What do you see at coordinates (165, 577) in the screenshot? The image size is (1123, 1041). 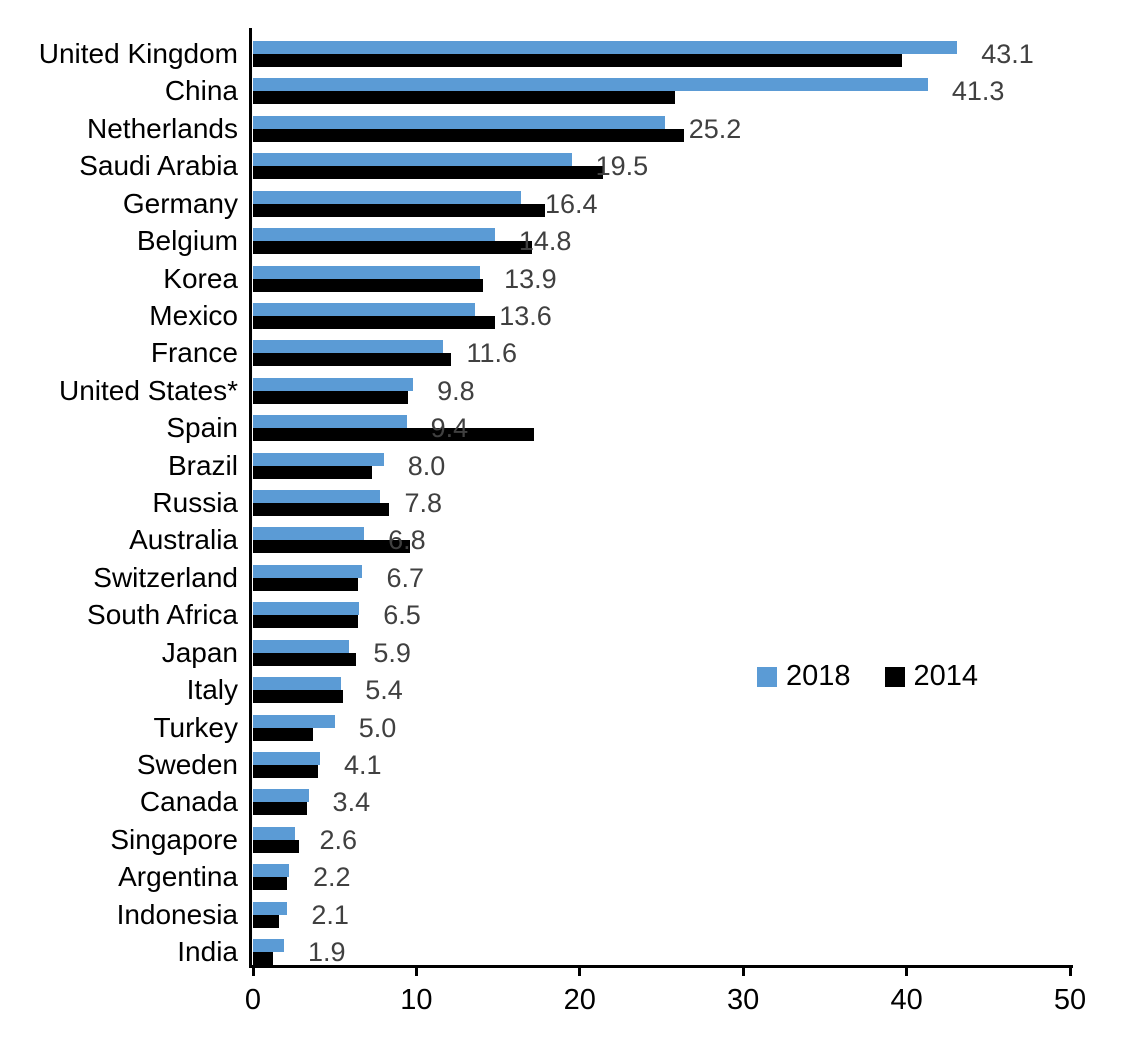 I see `category-label: Switzerland` at bounding box center [165, 577].